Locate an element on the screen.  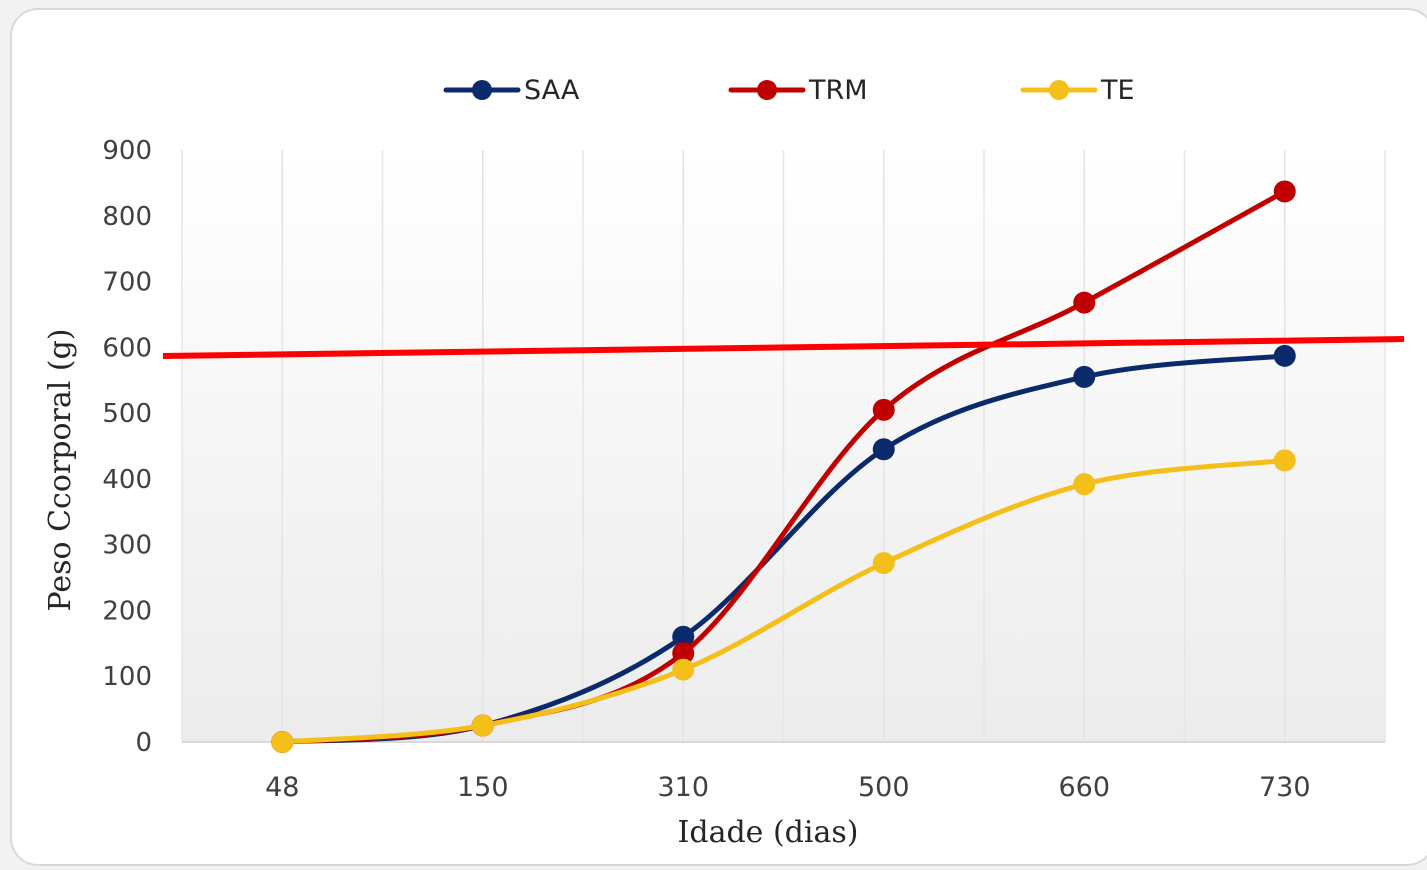
y-tick-label: 400 is located at coordinates (127, 480).